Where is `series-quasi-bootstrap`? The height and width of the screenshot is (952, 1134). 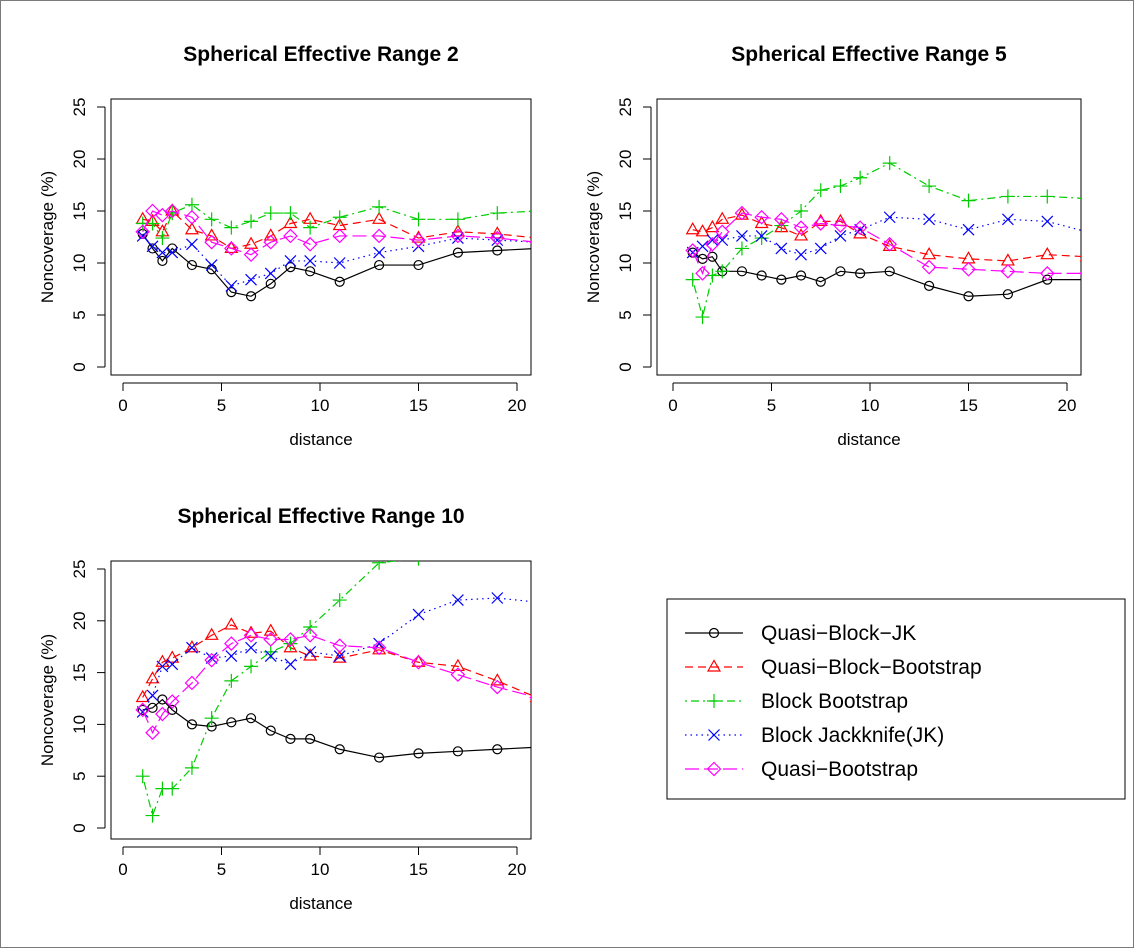
series-quasi-bootstrap is located at coordinates (333, 233).